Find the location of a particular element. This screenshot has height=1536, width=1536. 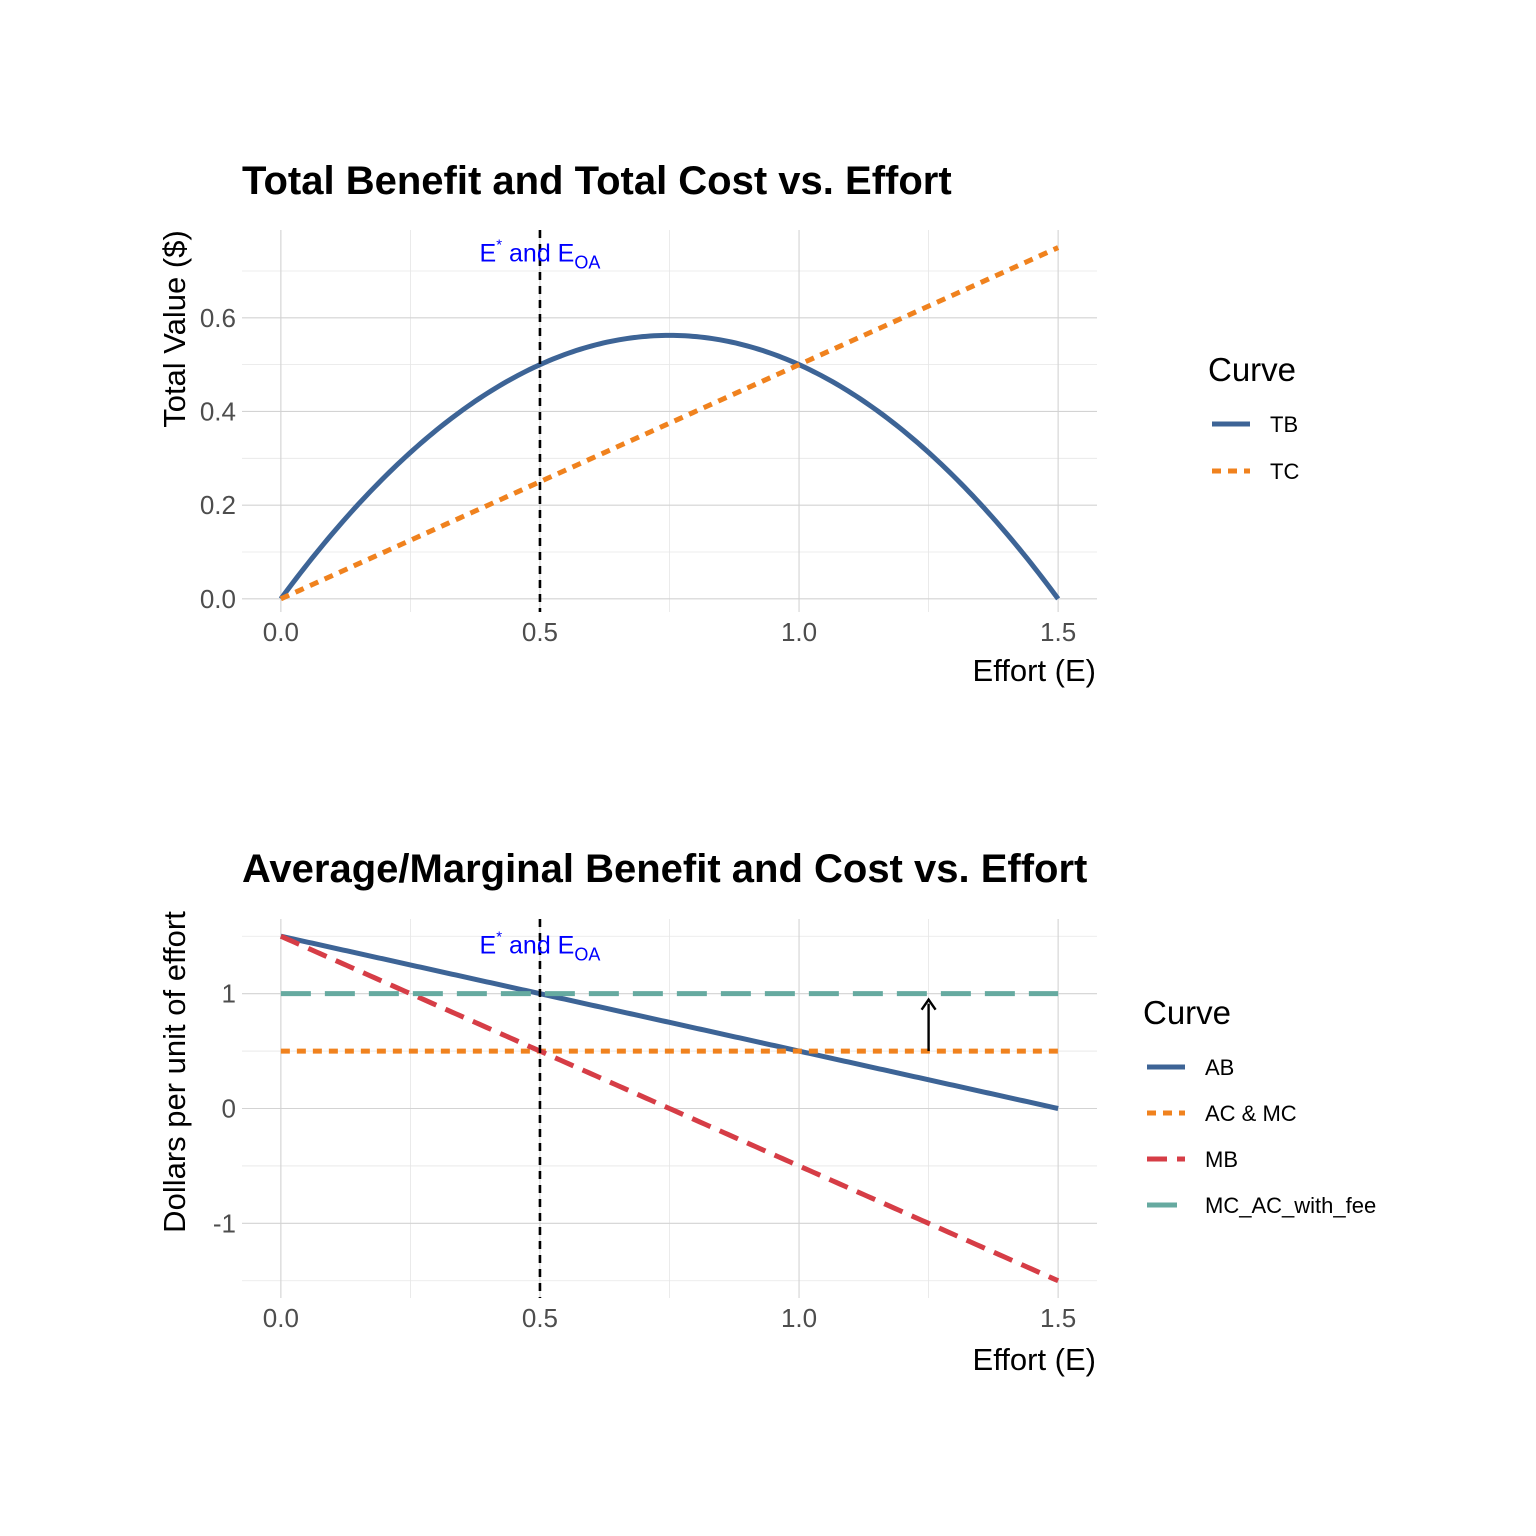

series-line-tb is located at coordinates (669, 466).